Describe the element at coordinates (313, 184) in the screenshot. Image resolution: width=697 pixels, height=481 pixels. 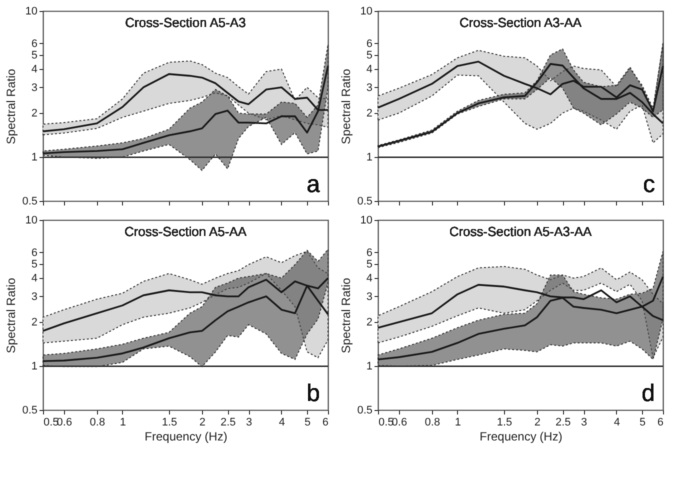
I see `annotation: a` at that location.